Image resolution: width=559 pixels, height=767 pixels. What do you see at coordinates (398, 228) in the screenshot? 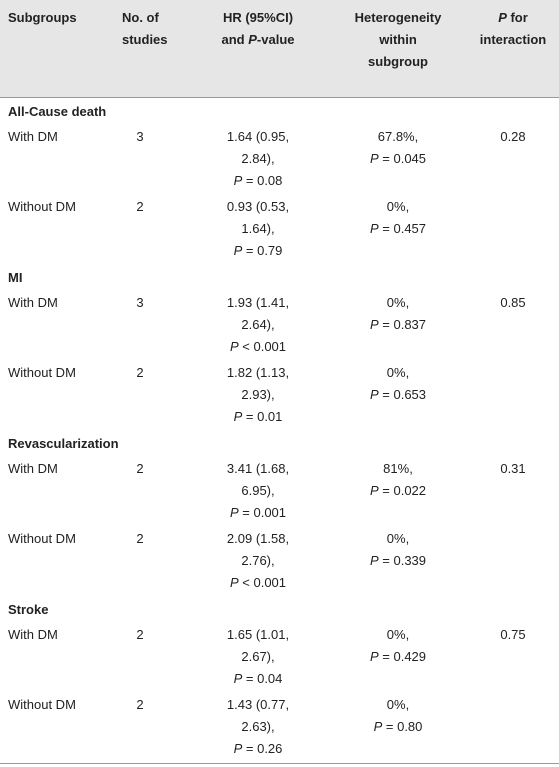
I see `heterogeneity-cell: P = 0.457` at bounding box center [398, 228].